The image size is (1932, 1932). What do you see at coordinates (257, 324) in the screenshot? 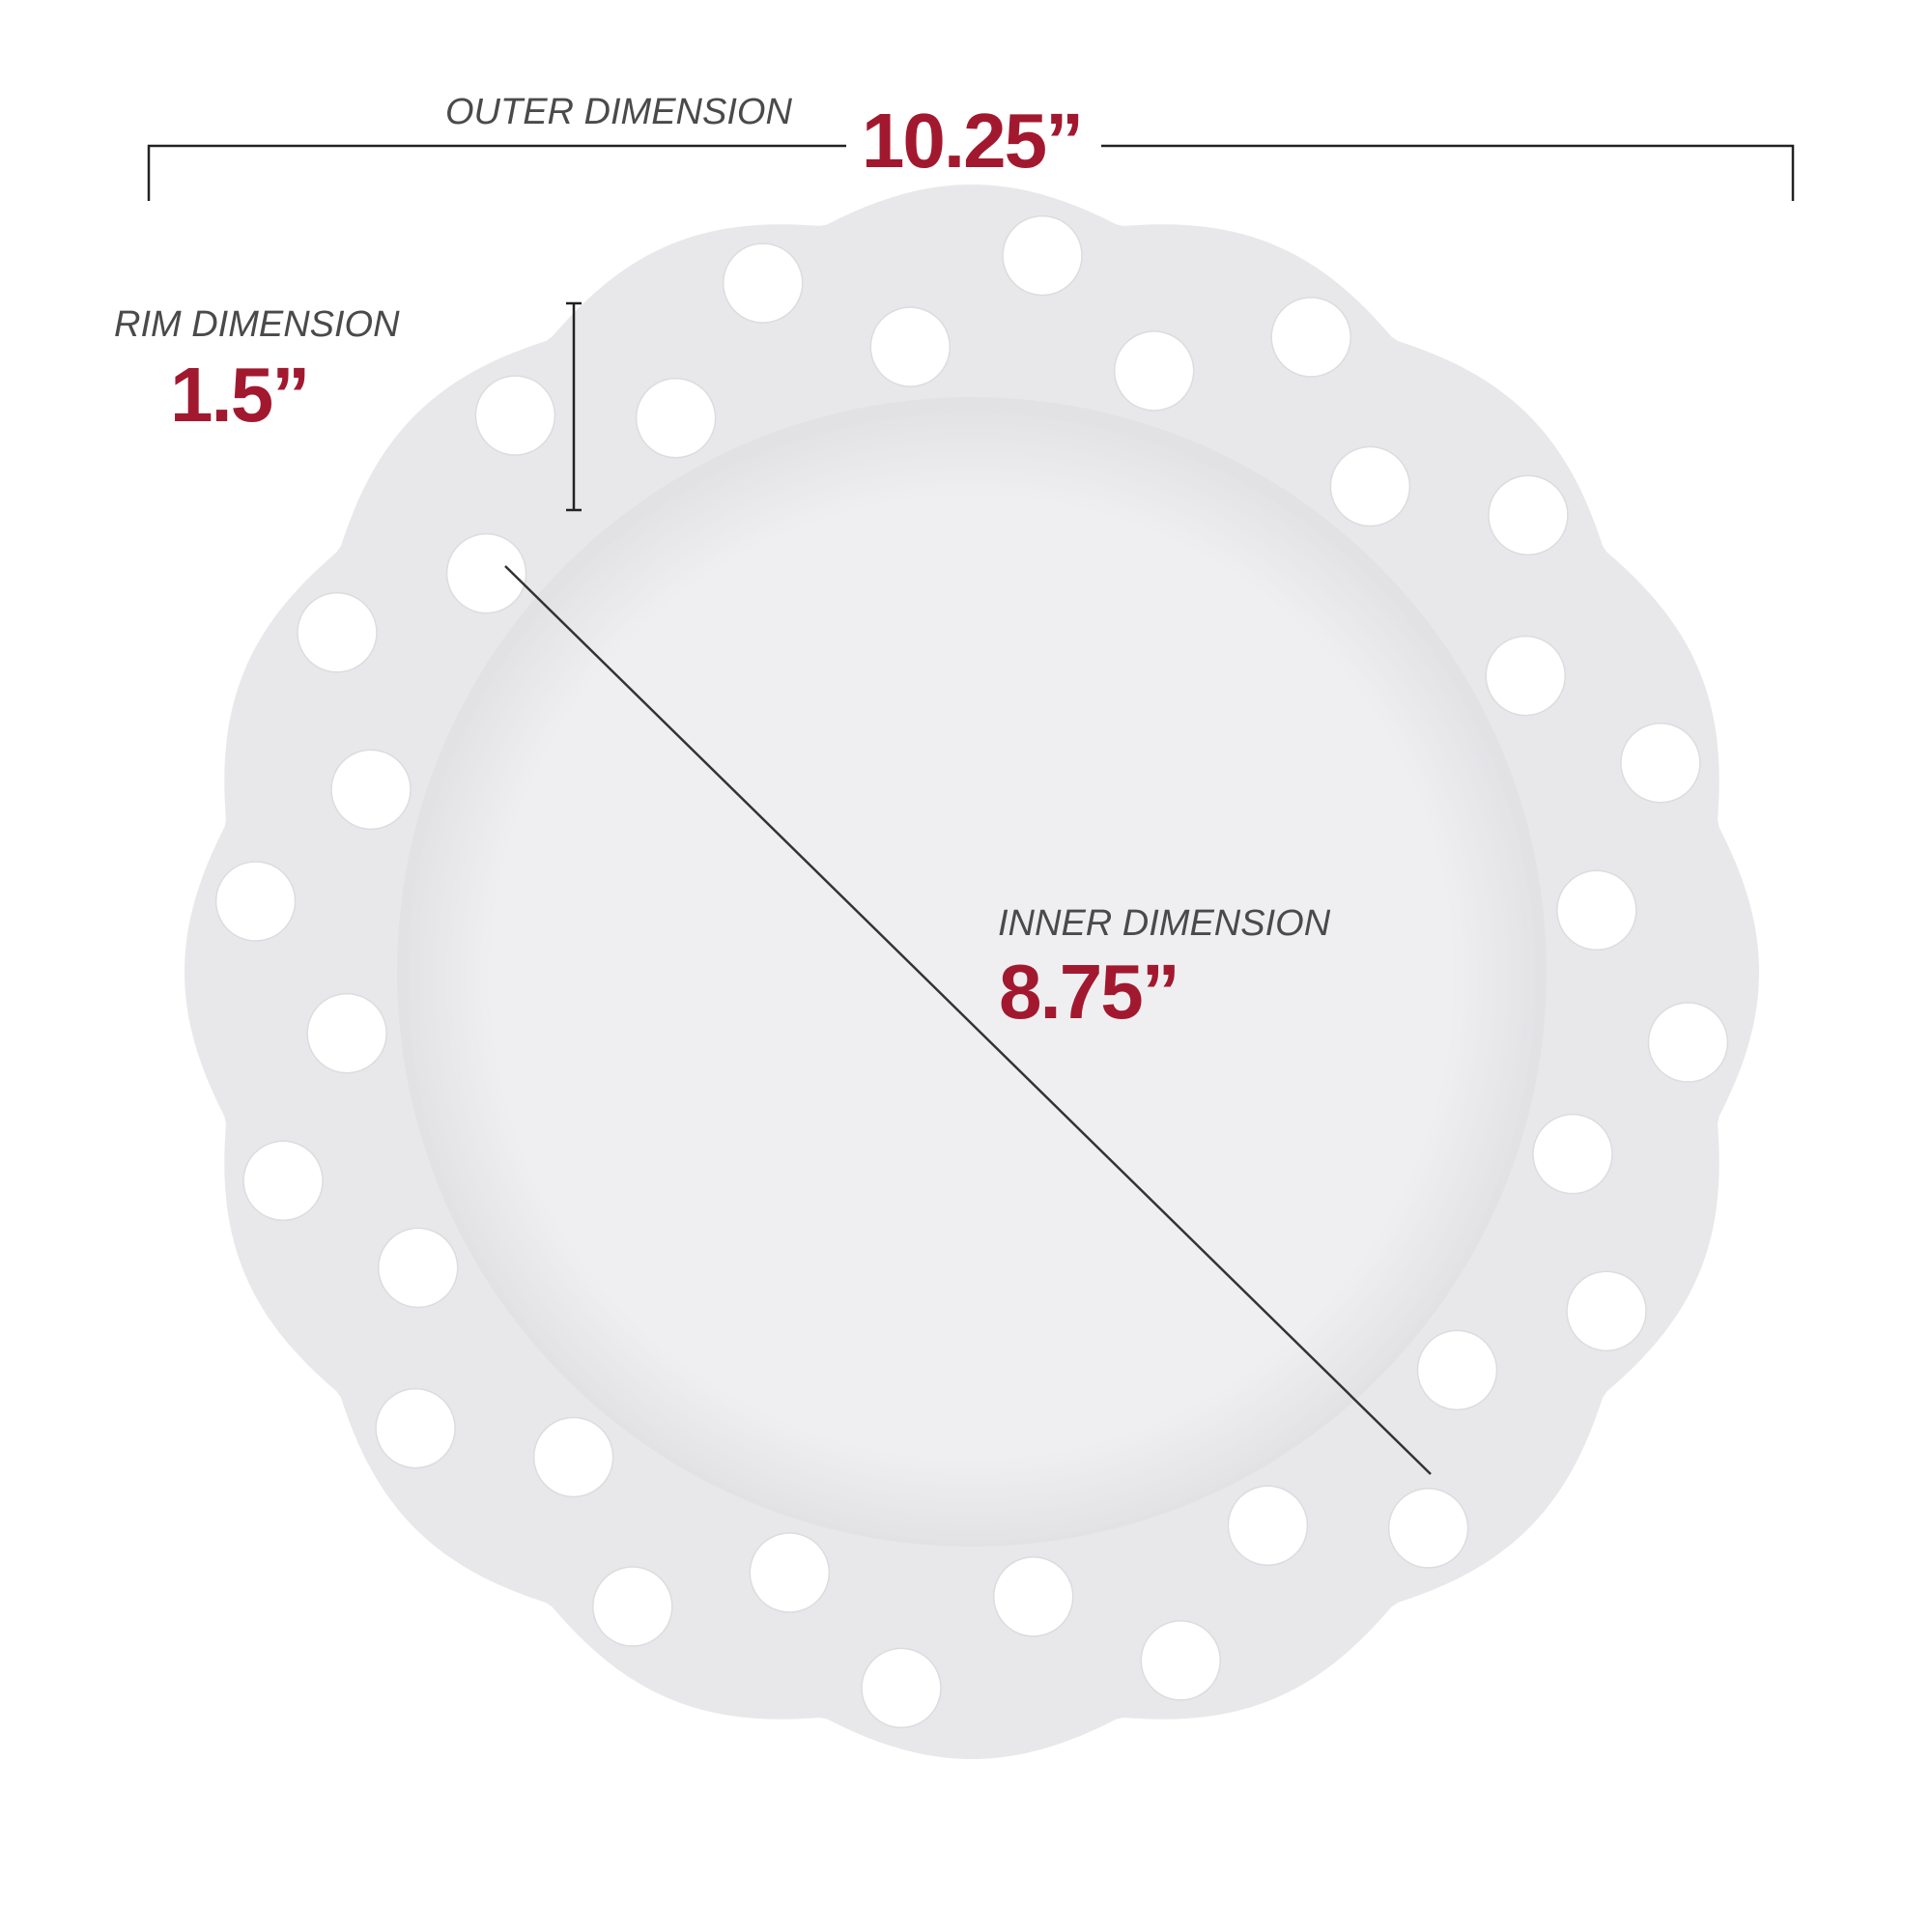
I see `rim-label: RIM DIMENSION` at bounding box center [257, 324].